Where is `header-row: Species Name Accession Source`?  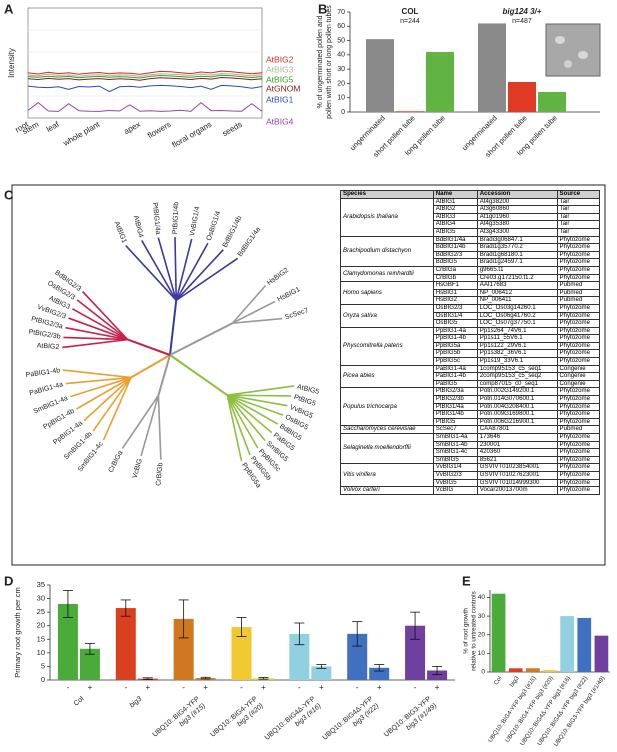
header-row: Species Name Accession Source is located at coordinates (470, 194).